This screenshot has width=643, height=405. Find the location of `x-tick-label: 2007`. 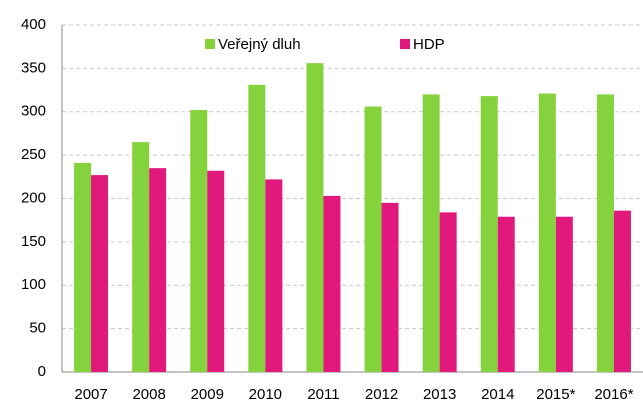

x-tick-label: 2007 is located at coordinates (90, 394).